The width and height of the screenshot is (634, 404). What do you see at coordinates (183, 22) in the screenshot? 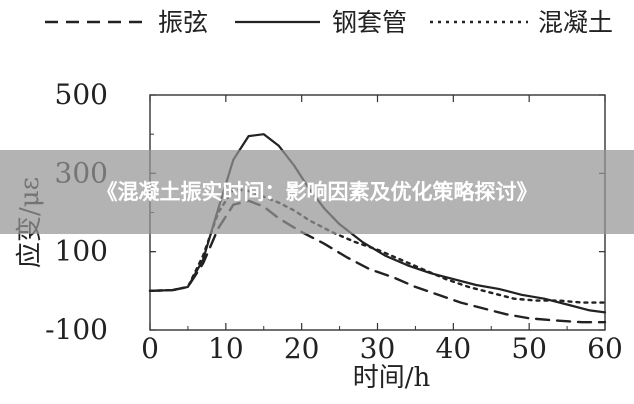
I see `legend-label-0: 振弦` at bounding box center [183, 22].